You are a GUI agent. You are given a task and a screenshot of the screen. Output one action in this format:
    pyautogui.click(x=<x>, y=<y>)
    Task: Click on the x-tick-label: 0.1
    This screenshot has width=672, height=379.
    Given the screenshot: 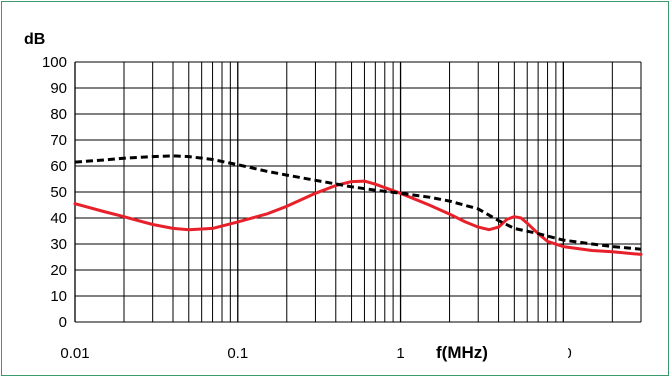 What is the action you would take?
    pyautogui.click(x=237, y=353)
    